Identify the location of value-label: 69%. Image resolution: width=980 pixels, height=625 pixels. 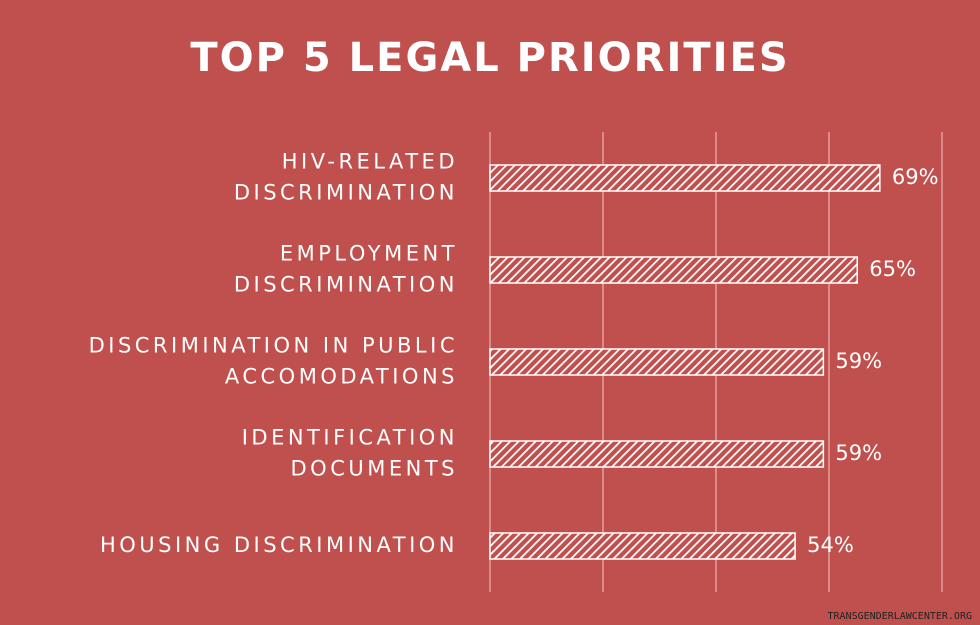
(915, 177).